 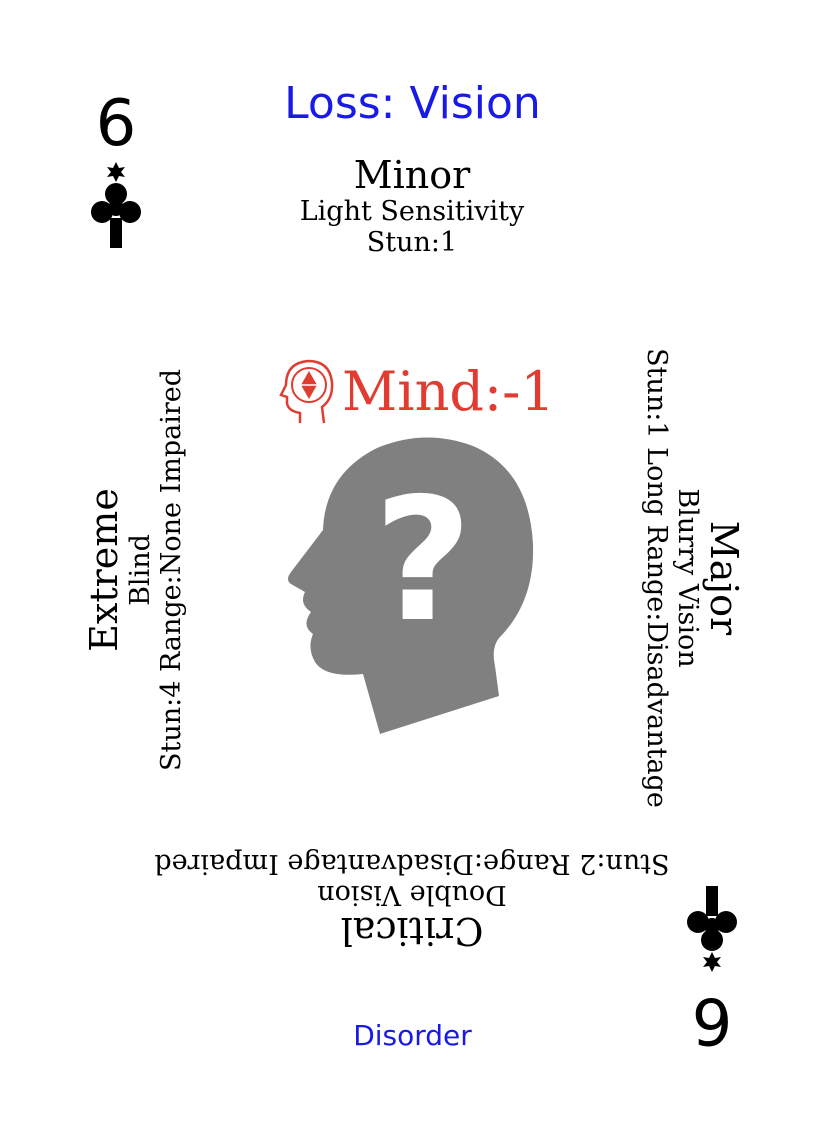 I want to click on severity-minor: Minor Light Sensitivity Stun:1, so click(x=412, y=206).